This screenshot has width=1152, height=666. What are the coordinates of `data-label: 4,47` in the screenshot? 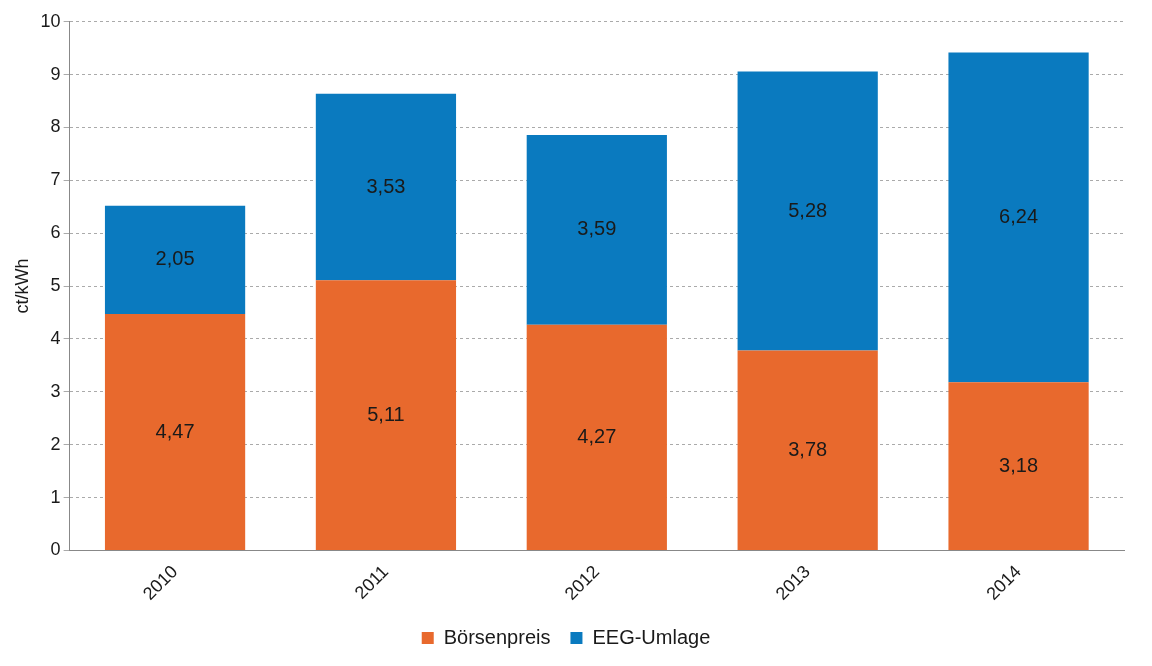 It's located at (175, 430).